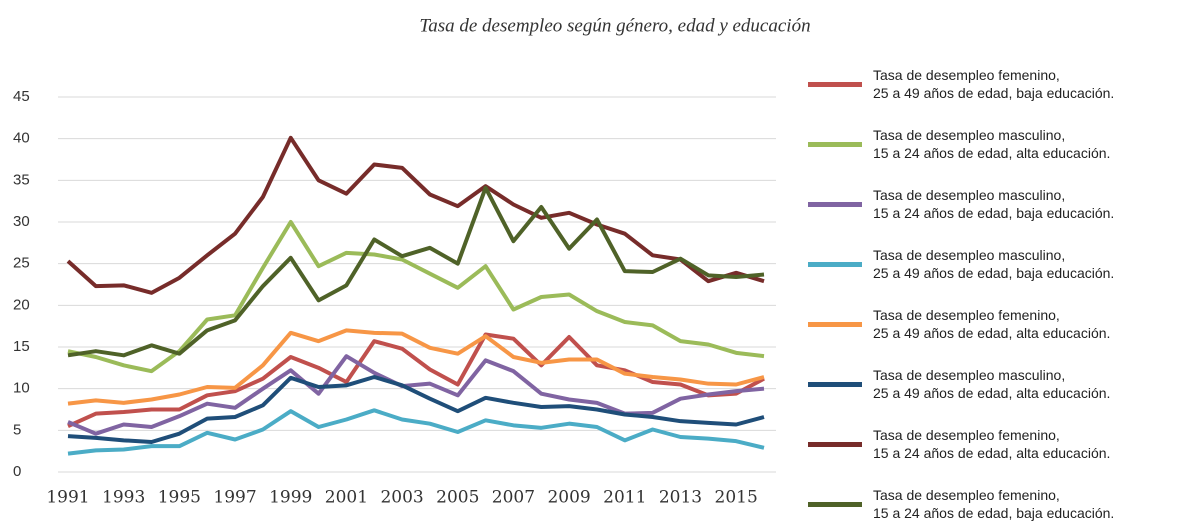 The height and width of the screenshot is (532, 1196). What do you see at coordinates (568, 498) in the screenshot?
I see `x-tick-label: 2009` at bounding box center [568, 498].